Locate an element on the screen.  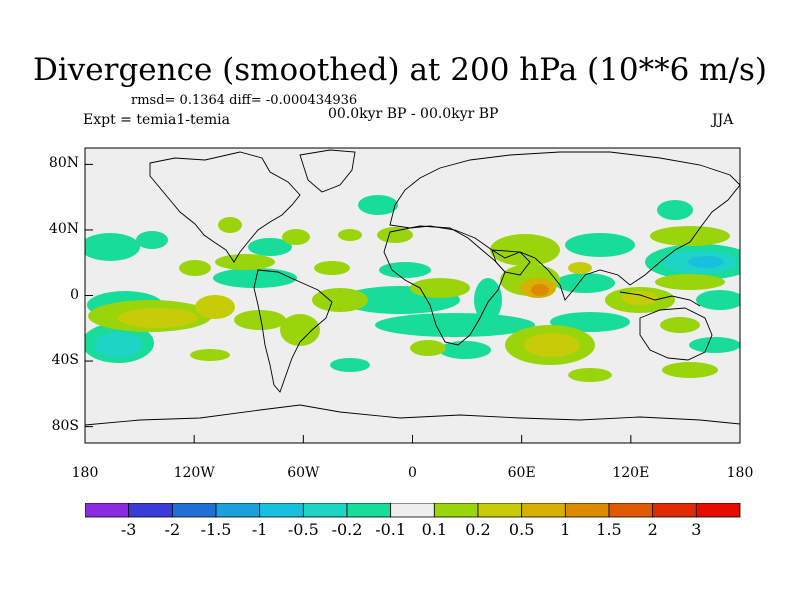
coast-eurasia is located at coordinates (564, 226).